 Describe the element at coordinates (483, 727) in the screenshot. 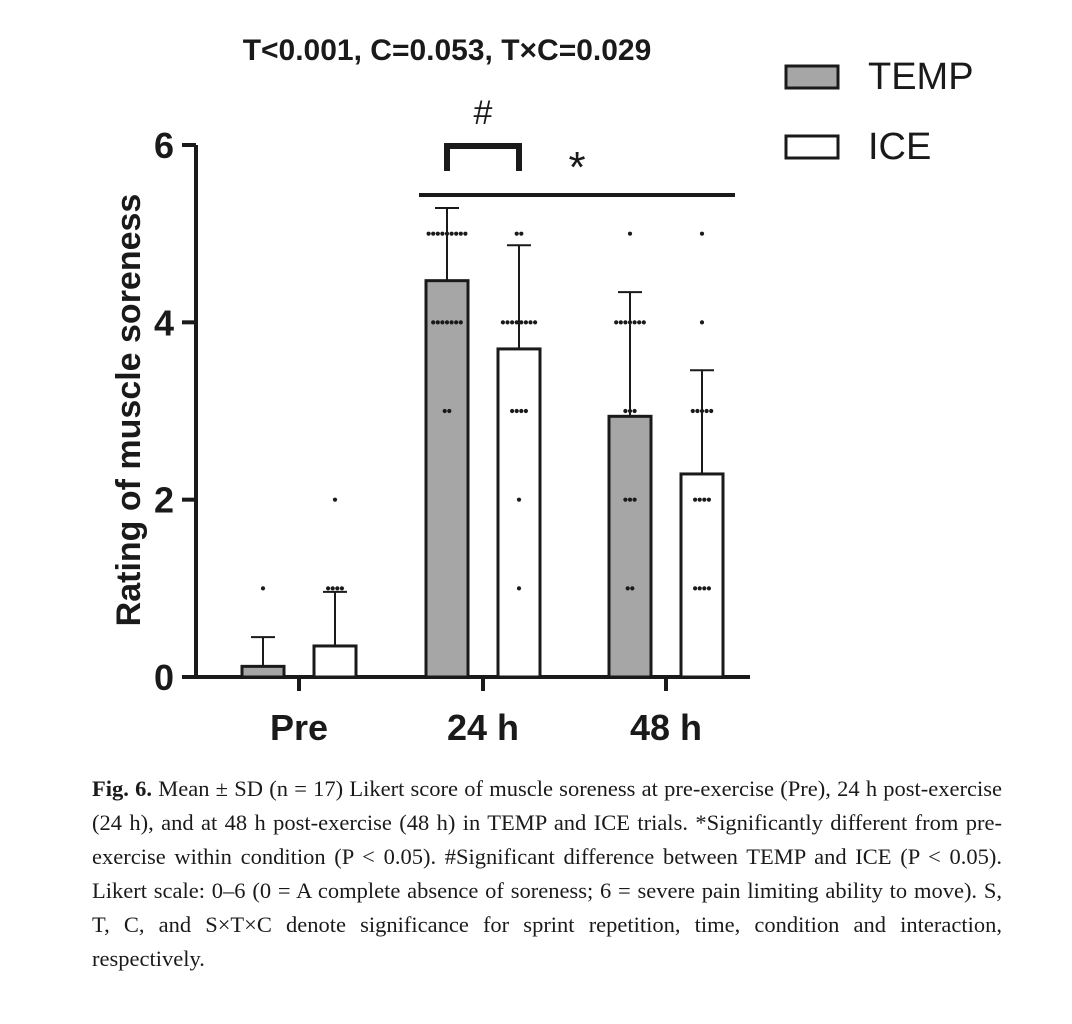

I see `x-tick-label: 24 h` at that location.